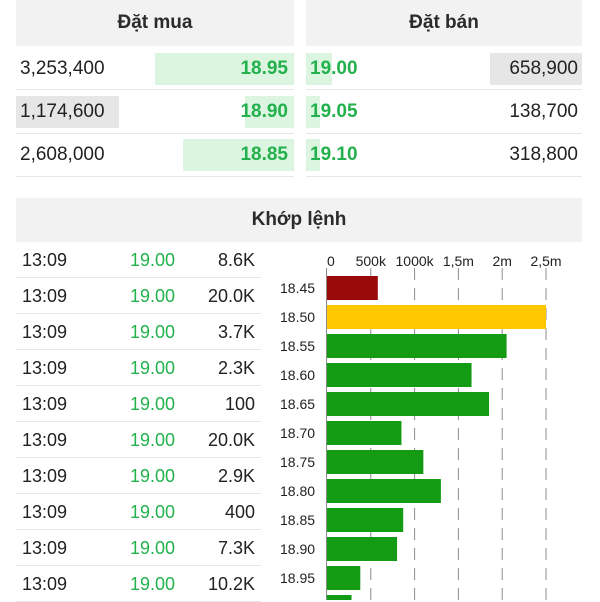 The height and width of the screenshot is (602, 600). I want to click on trade-volume: 100, so click(239, 404).